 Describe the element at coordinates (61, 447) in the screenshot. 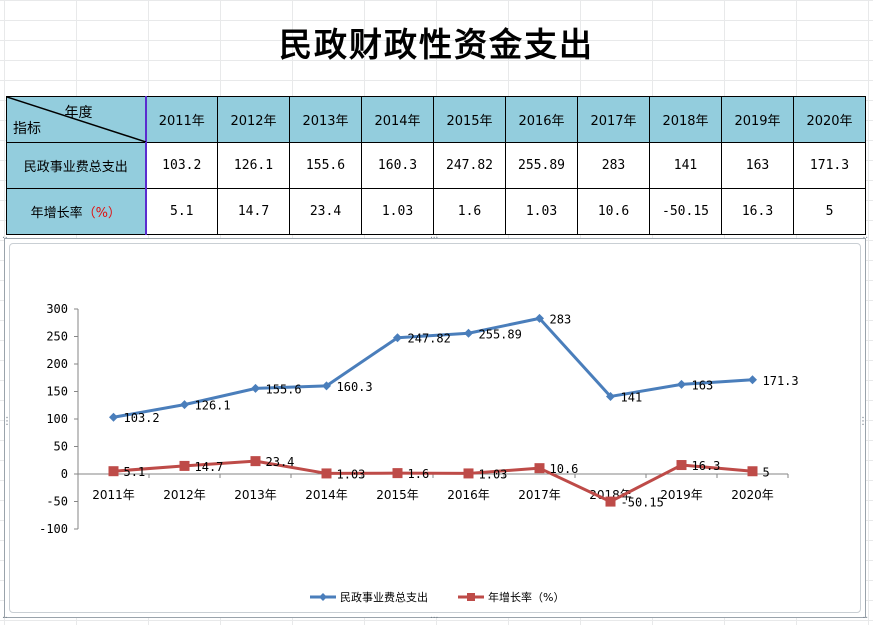

I see `y-tick-label: 50` at that location.